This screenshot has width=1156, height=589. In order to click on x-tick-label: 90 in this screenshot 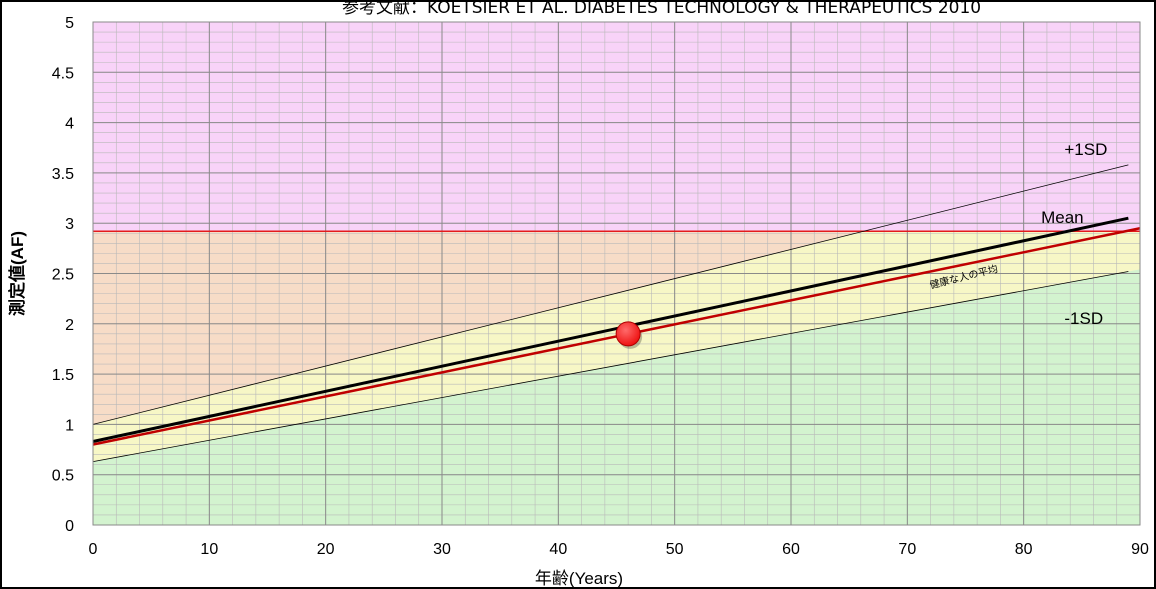, I will do `click(1140, 549)`.